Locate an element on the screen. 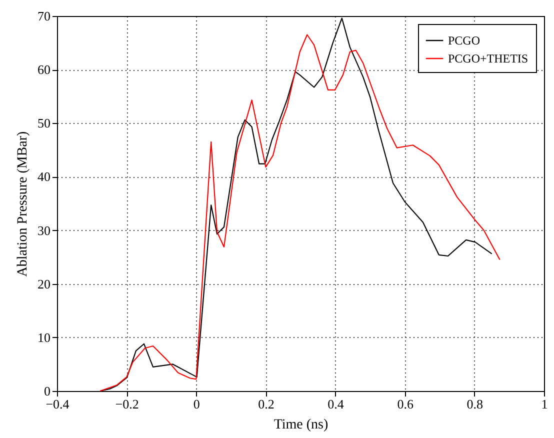  x-tick-label: 0.4 is located at coordinates (336, 404).